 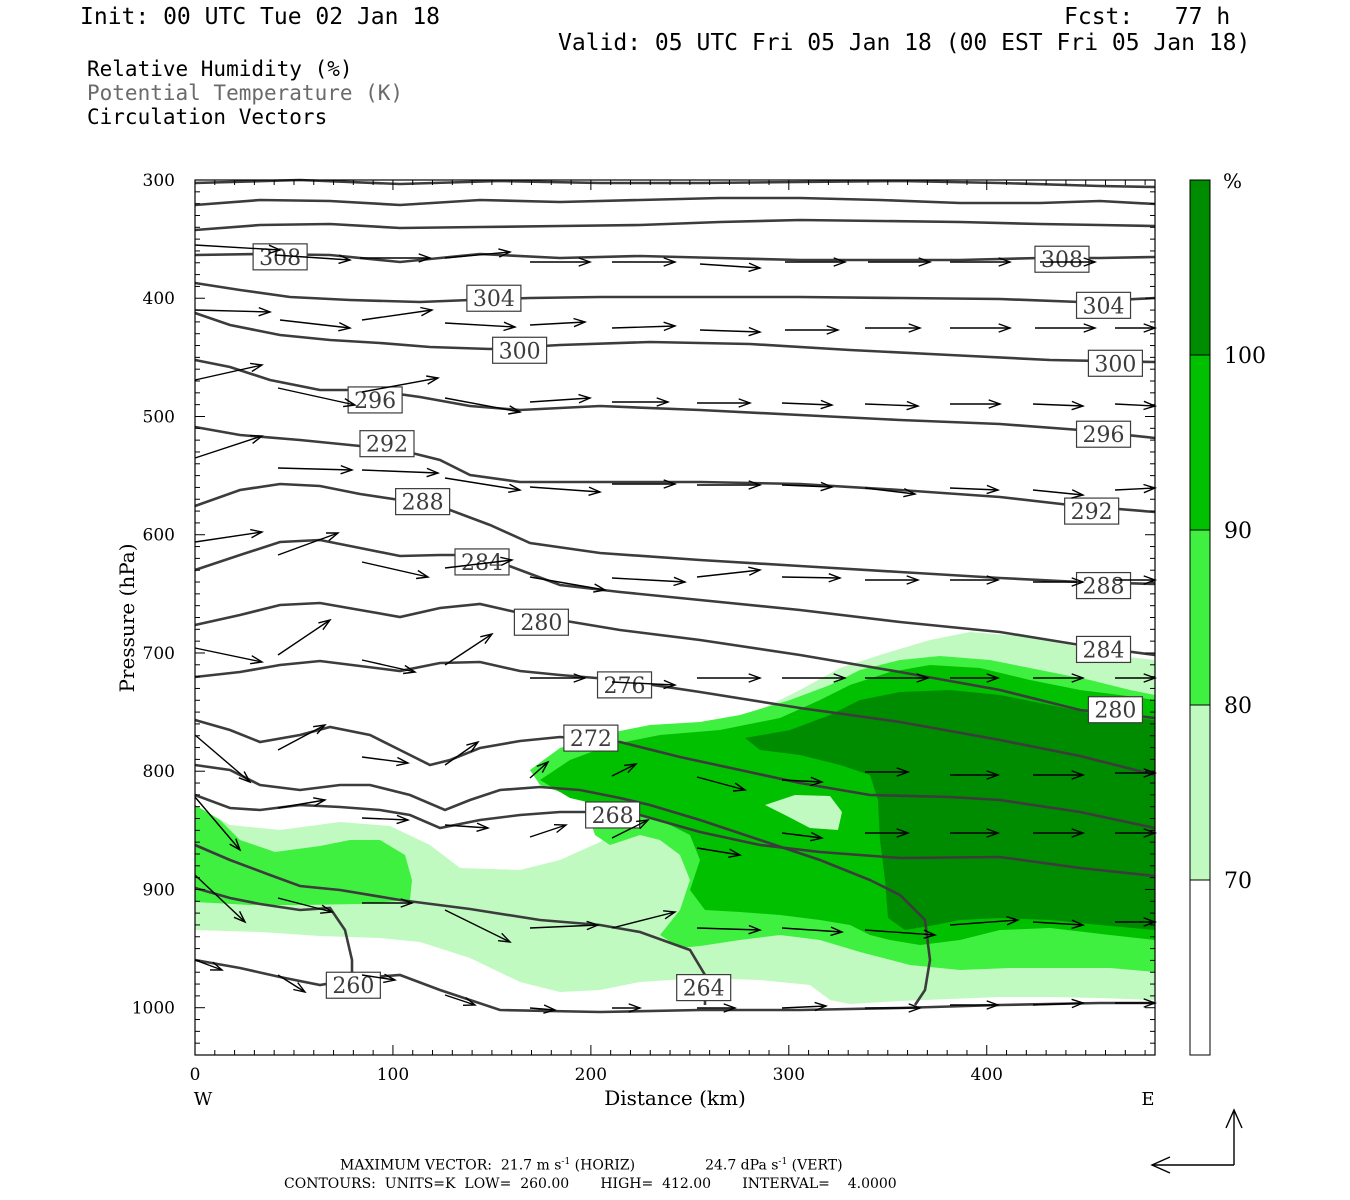 I want to click on colorbar-label-100: 100, so click(x=1245, y=356).